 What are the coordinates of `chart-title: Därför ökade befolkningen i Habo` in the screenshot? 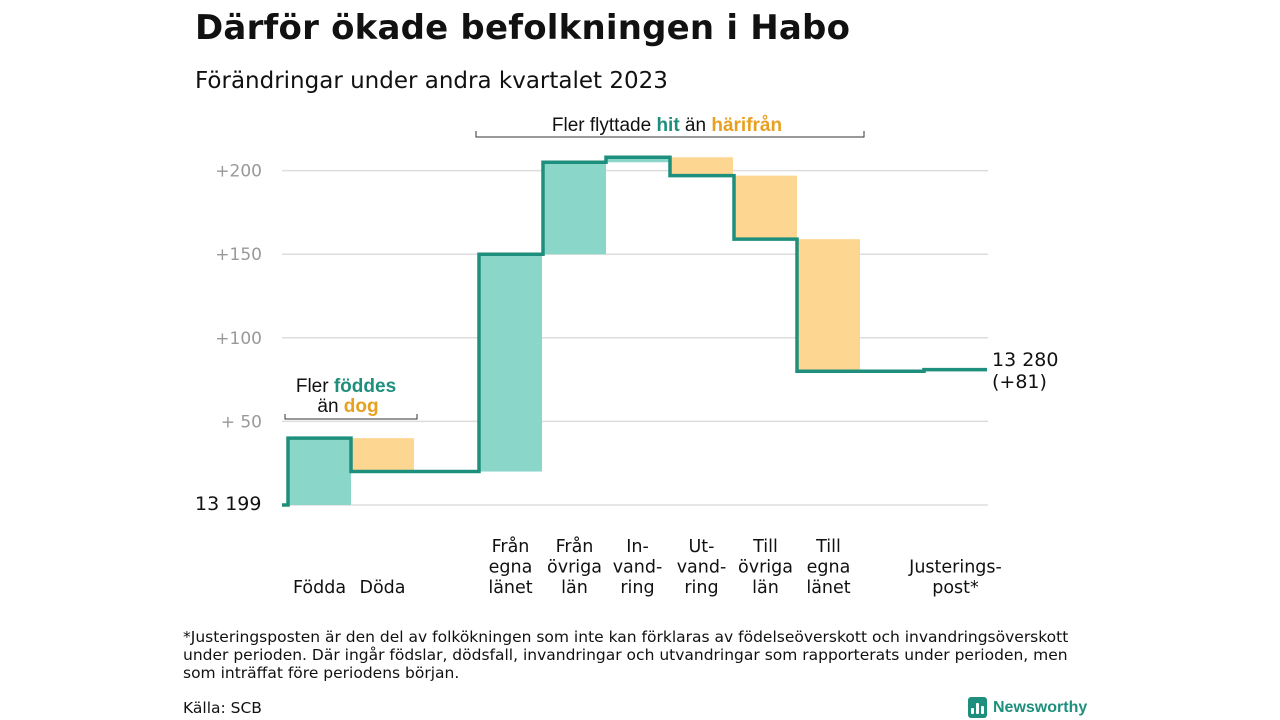 It's located at (523, 28).